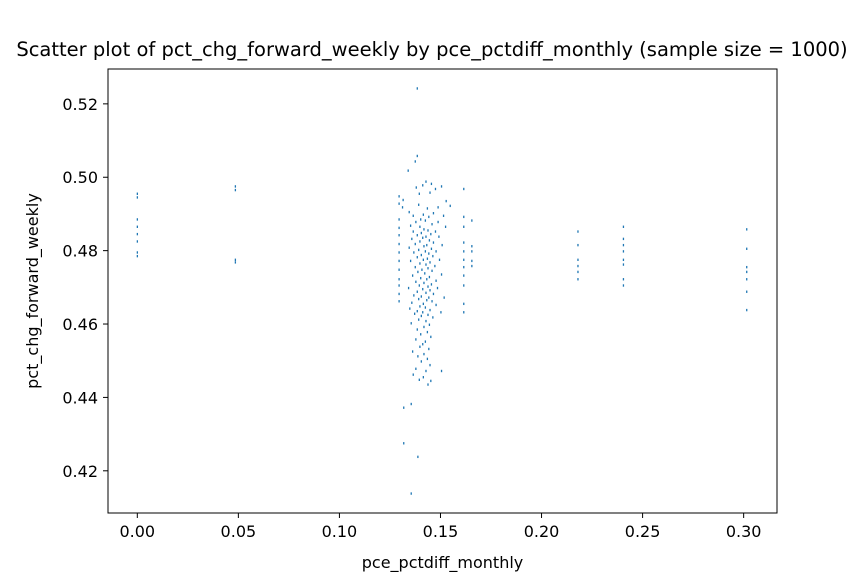 The height and width of the screenshot is (576, 864). I want to click on y-tick-label: 0.44, so click(80, 397).